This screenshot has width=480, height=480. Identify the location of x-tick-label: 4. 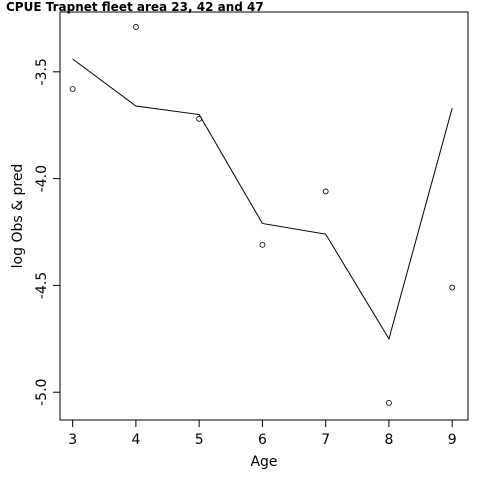
(135, 440).